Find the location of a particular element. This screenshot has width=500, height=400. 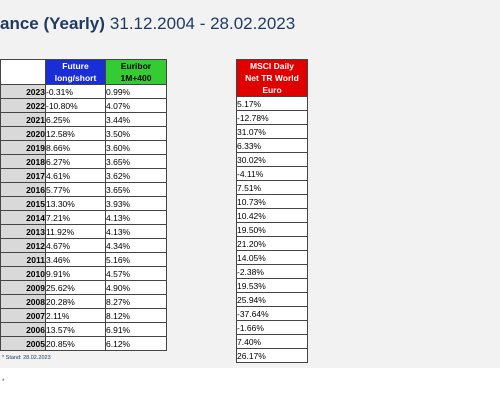

euribor-cell: 5.16% is located at coordinates (136, 259).